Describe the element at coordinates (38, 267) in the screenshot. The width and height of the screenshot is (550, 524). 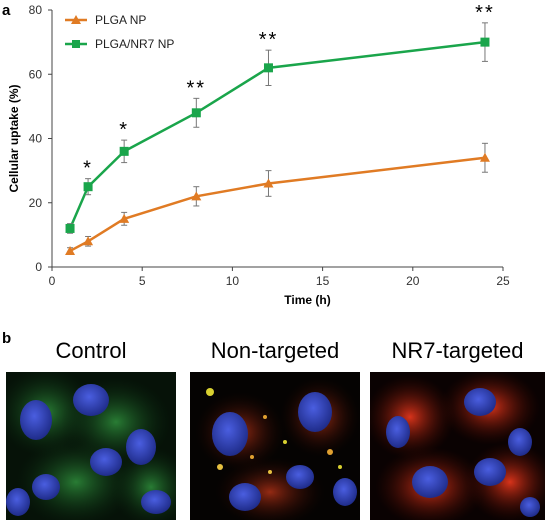
I see `y-tick-label: 0` at that location.